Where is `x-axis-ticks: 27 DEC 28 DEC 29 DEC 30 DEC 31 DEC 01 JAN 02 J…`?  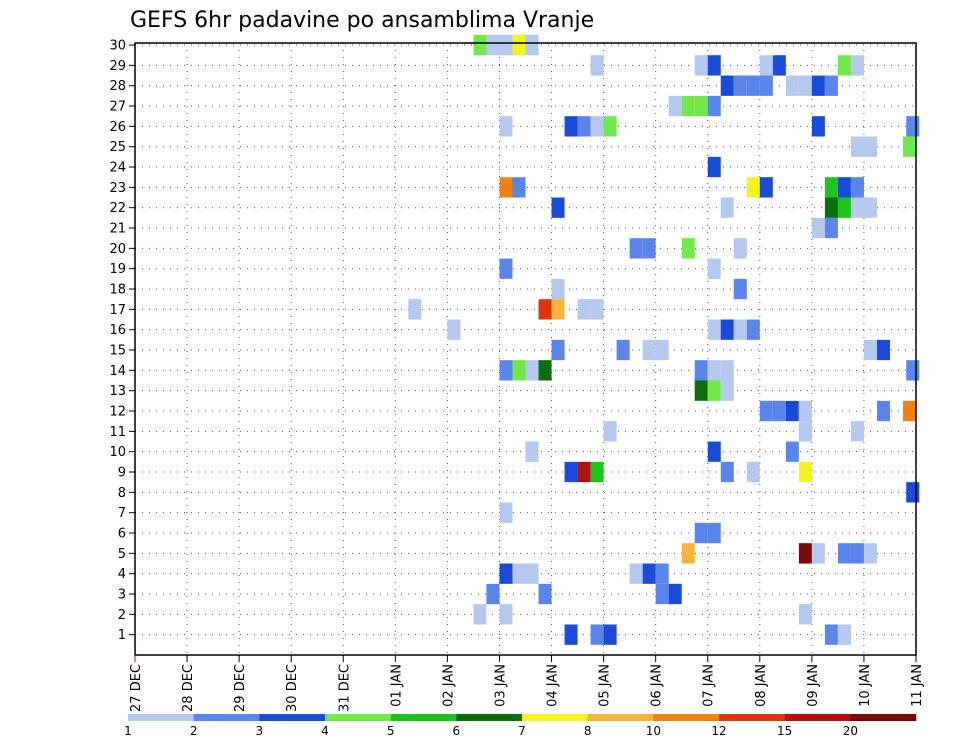 x-axis-ticks: 27 DEC 28 DEC 29 DEC 30 DEC 31 DEC 01 JAN 02 J… is located at coordinates (527, 683).